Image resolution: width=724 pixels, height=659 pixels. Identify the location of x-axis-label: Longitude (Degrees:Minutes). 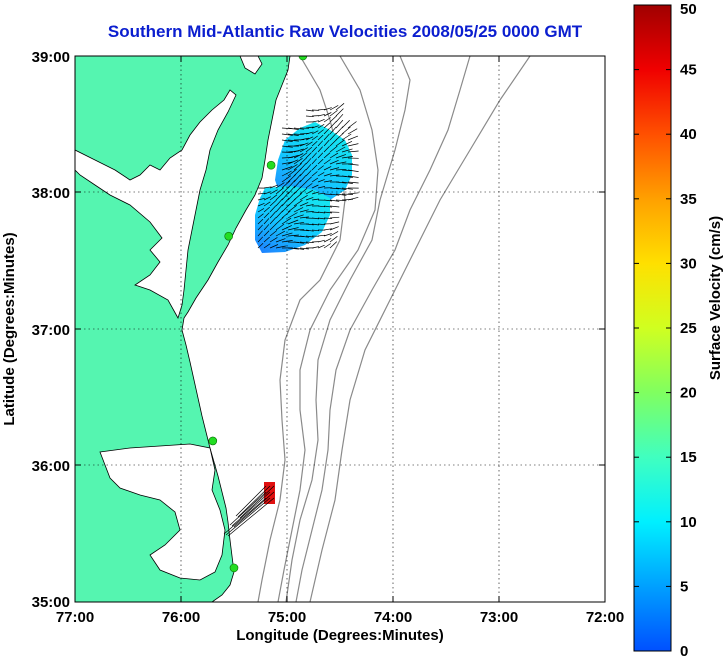
(340, 635).